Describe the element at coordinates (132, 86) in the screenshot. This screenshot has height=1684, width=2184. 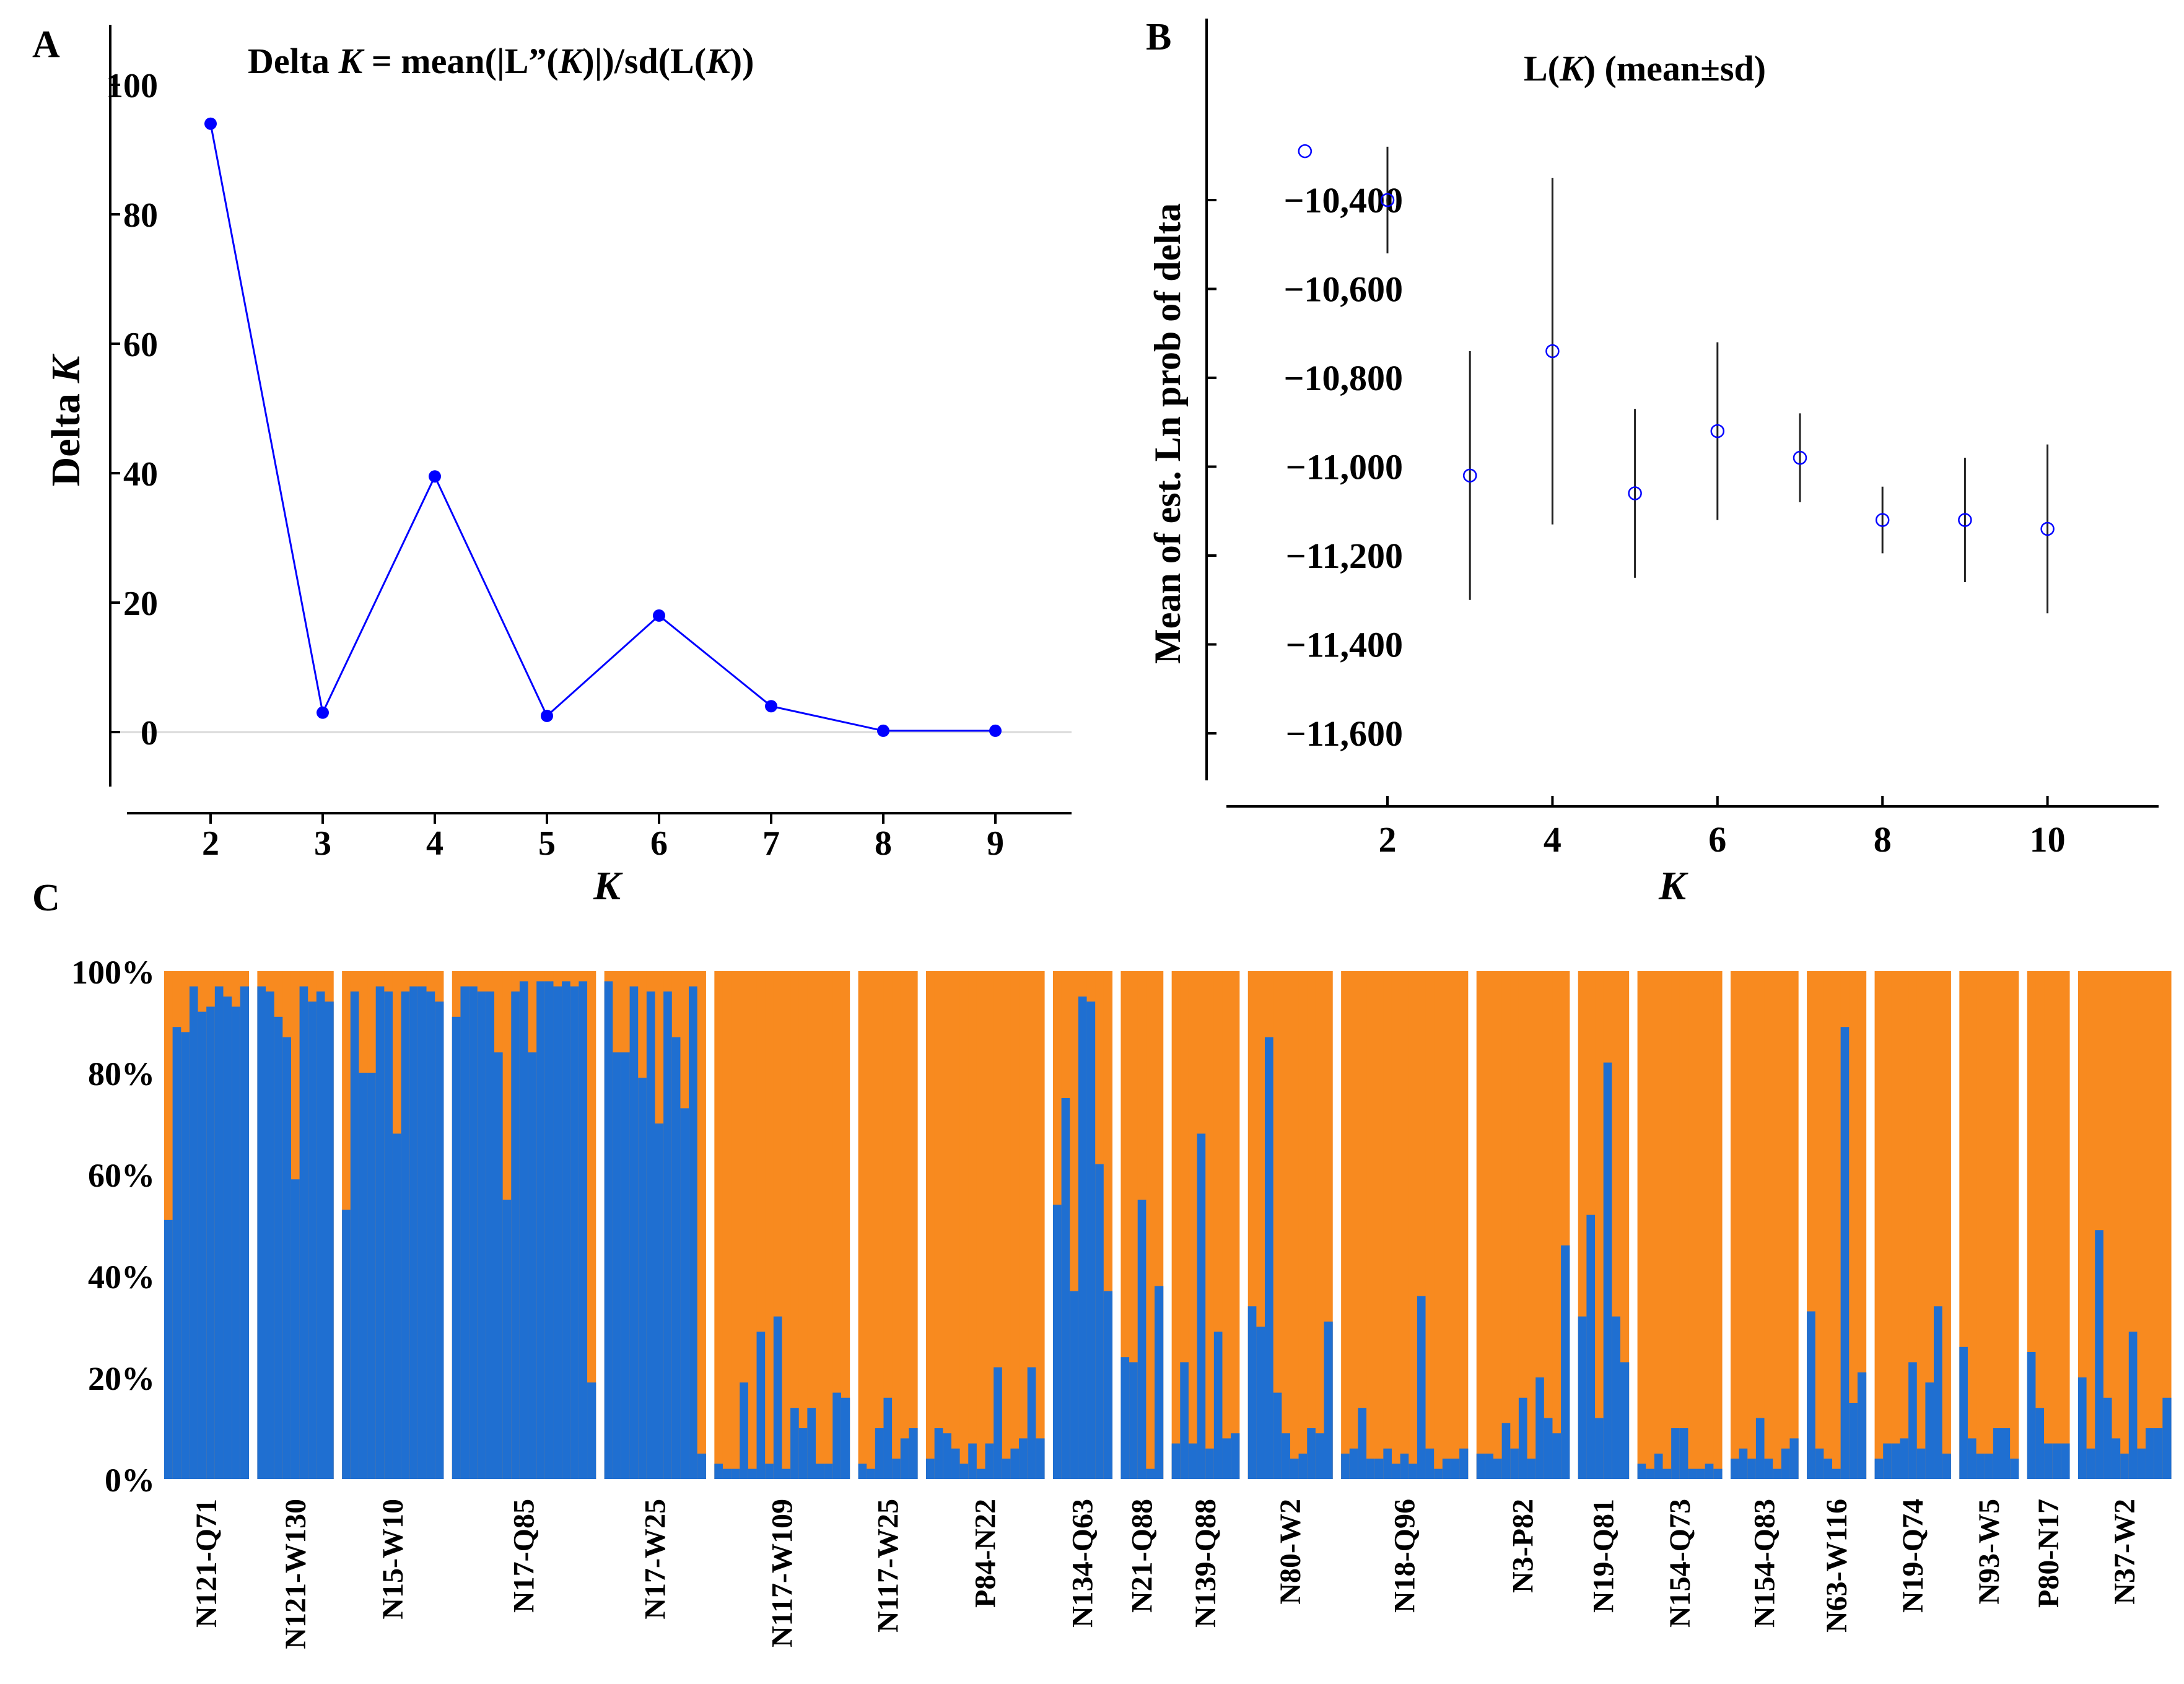
I see `delta-k-y-tick-label: 100` at that location.